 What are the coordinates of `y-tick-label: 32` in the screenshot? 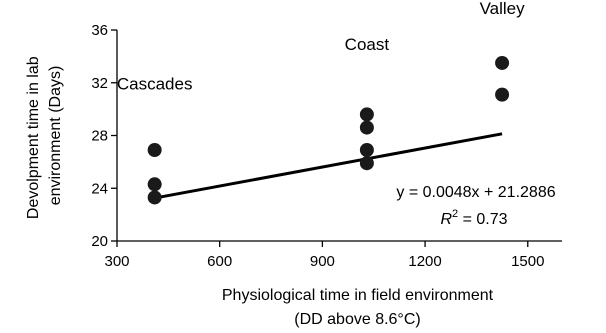 It's located at (99, 83).